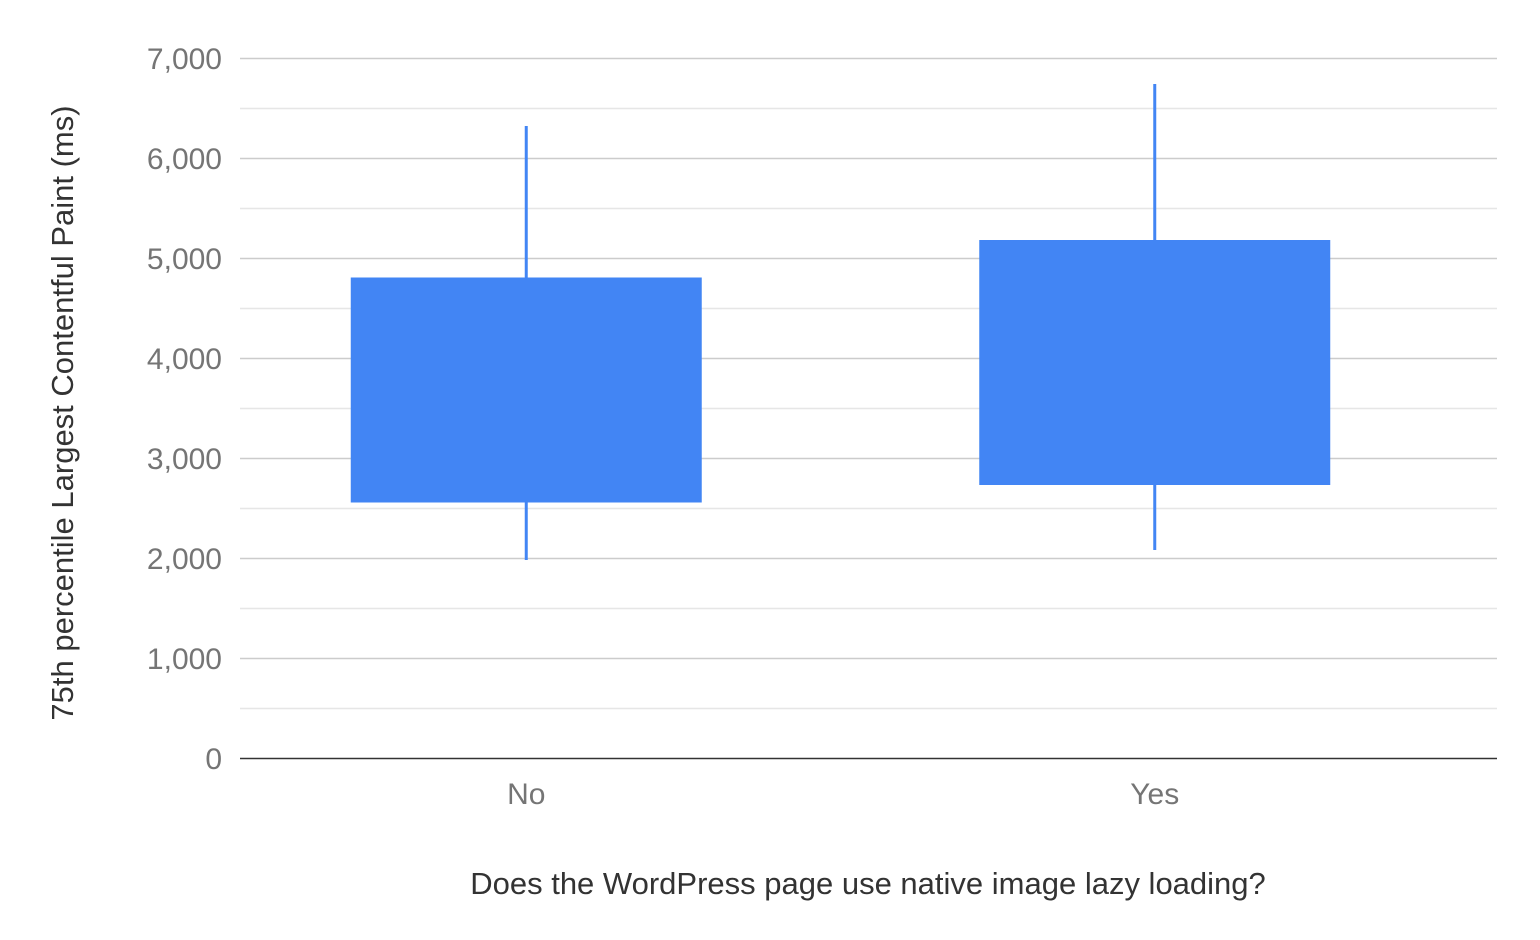 This screenshot has height=940, width=1540. I want to click on y-tick-label: 7,000, so click(184, 59).